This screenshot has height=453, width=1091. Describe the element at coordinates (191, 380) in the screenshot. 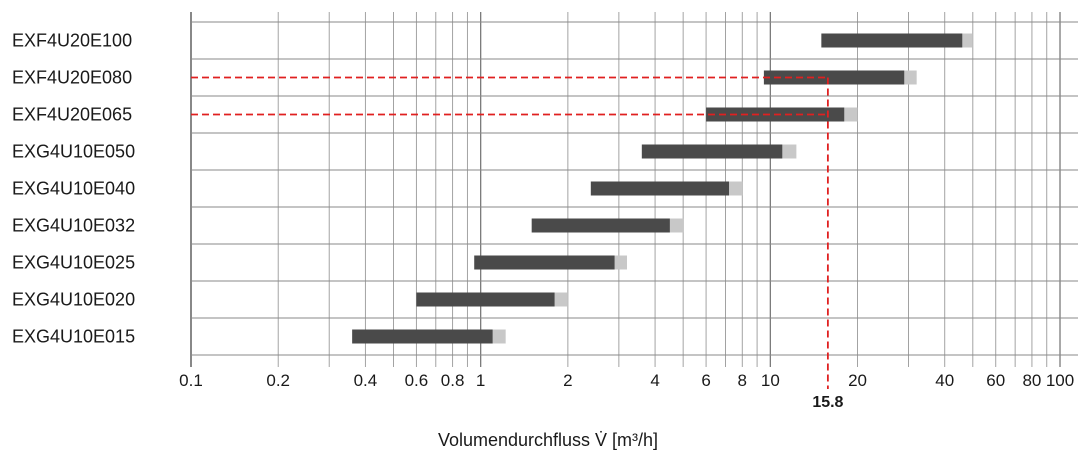

I see `x-tick-label: 0.1` at that location.